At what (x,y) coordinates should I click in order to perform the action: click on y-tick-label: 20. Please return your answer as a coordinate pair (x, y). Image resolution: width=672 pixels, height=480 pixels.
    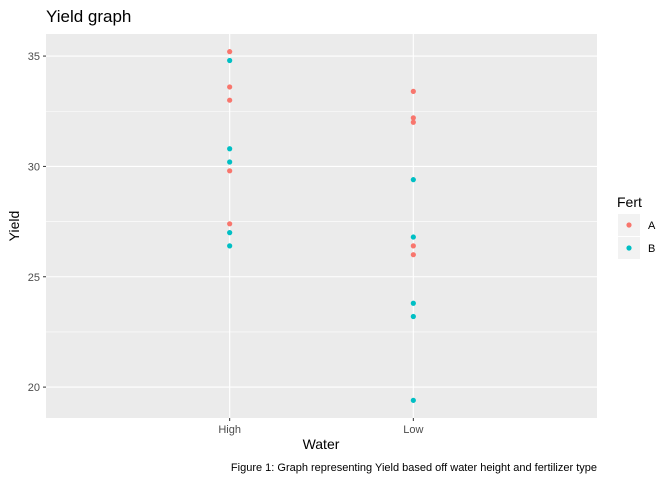
    Looking at the image, I should click on (34, 388).